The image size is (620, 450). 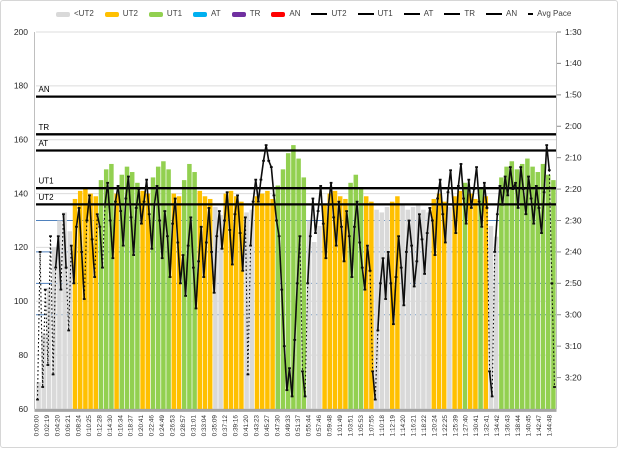 I want to click on legend-item-at-line: AT, so click(x=418, y=14).